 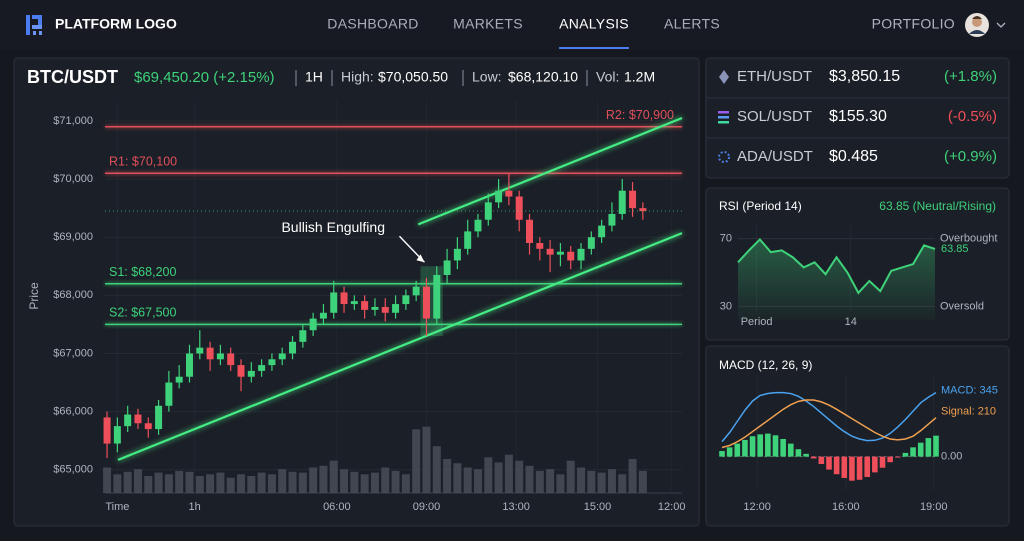 What do you see at coordinates (864, 76) in the screenshot?
I see `ticker-price: $3,850.15` at bounding box center [864, 76].